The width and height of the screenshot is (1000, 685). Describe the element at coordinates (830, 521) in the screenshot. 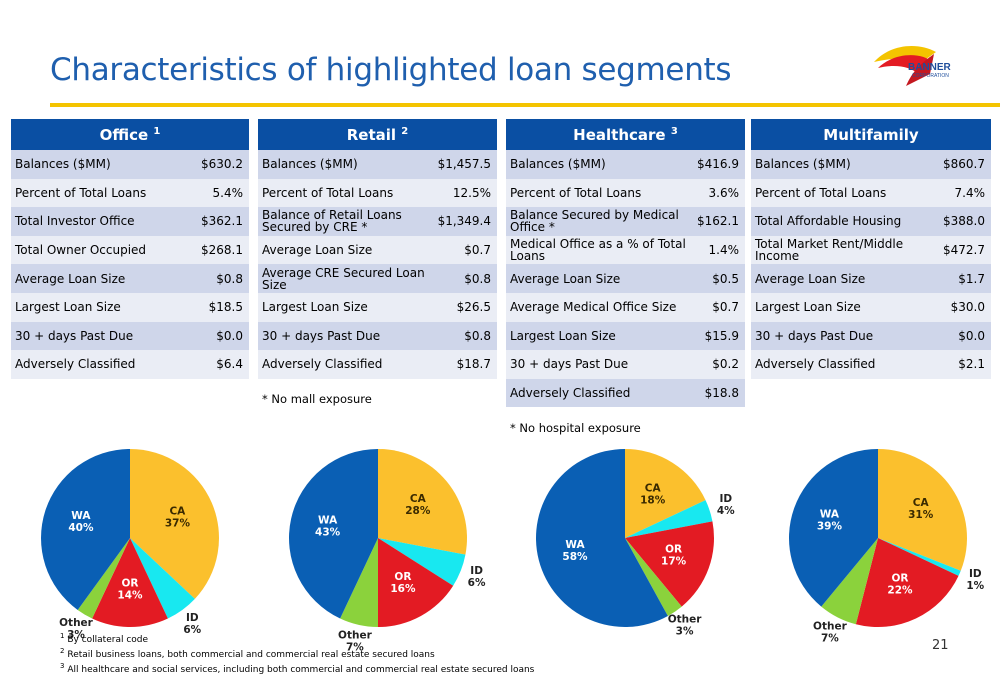

I see `multifamily-label-wa: WA 39%` at that location.